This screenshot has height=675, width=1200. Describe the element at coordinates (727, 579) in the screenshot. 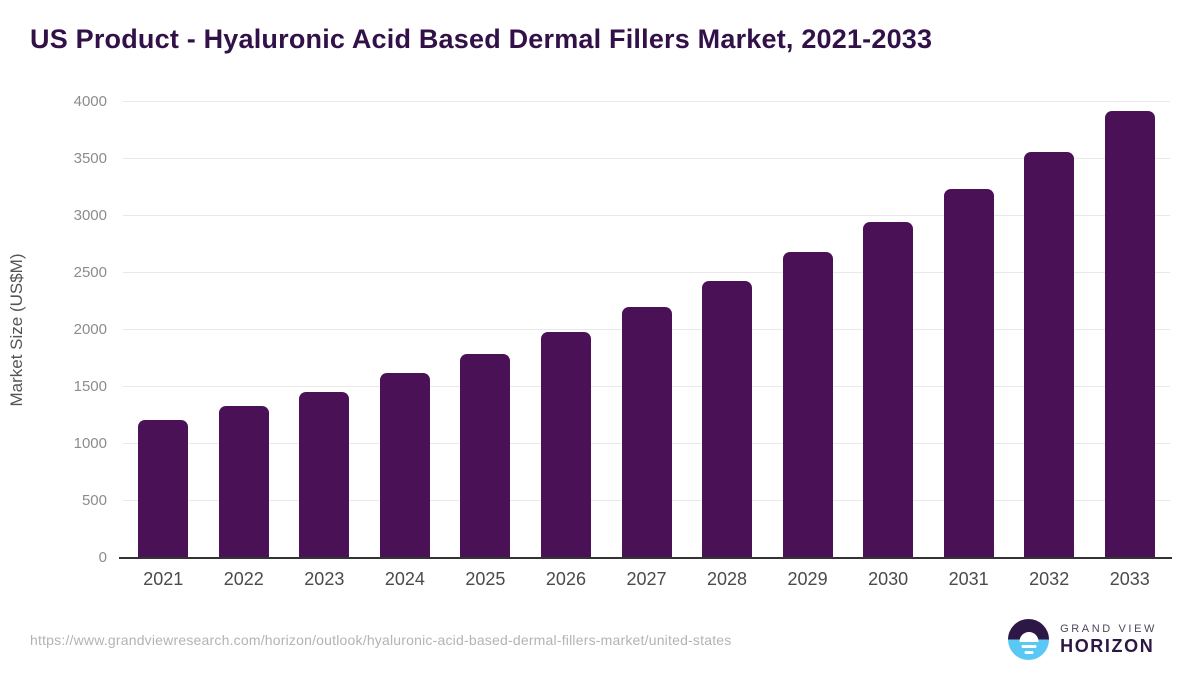

I see `x-tick-label-2028: 2028` at that location.